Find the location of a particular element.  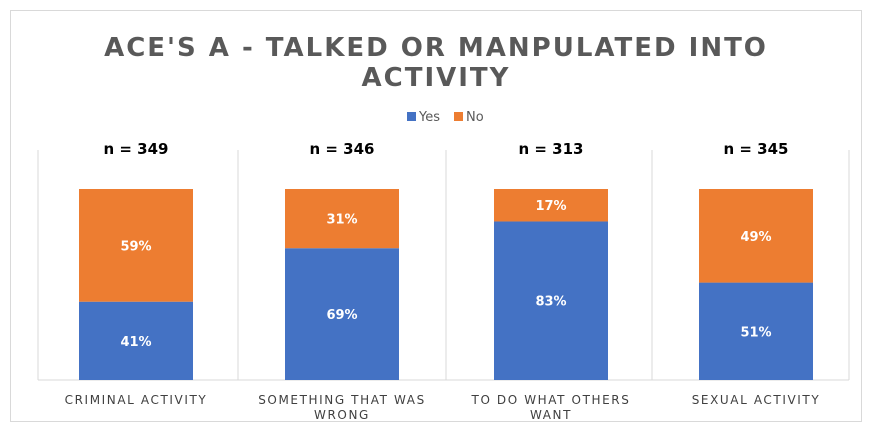

legend-label-no: No is located at coordinates (475, 117).